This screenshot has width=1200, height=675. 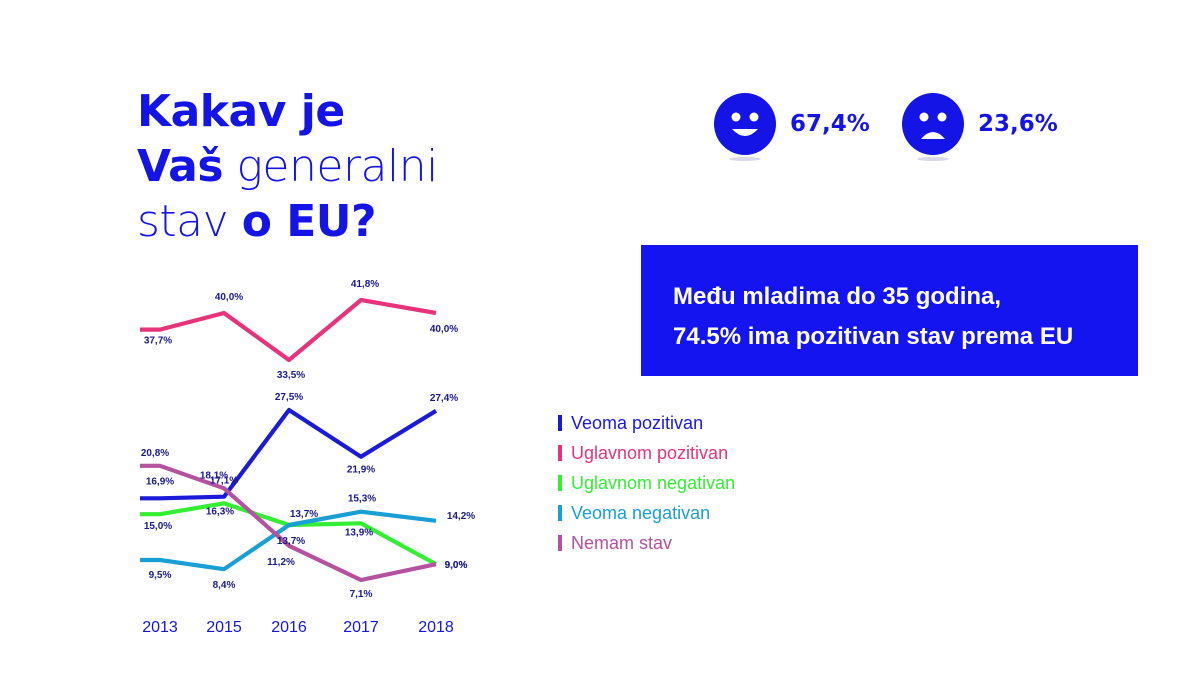 I want to click on title-line-1: Kakav je, so click(x=287, y=111).